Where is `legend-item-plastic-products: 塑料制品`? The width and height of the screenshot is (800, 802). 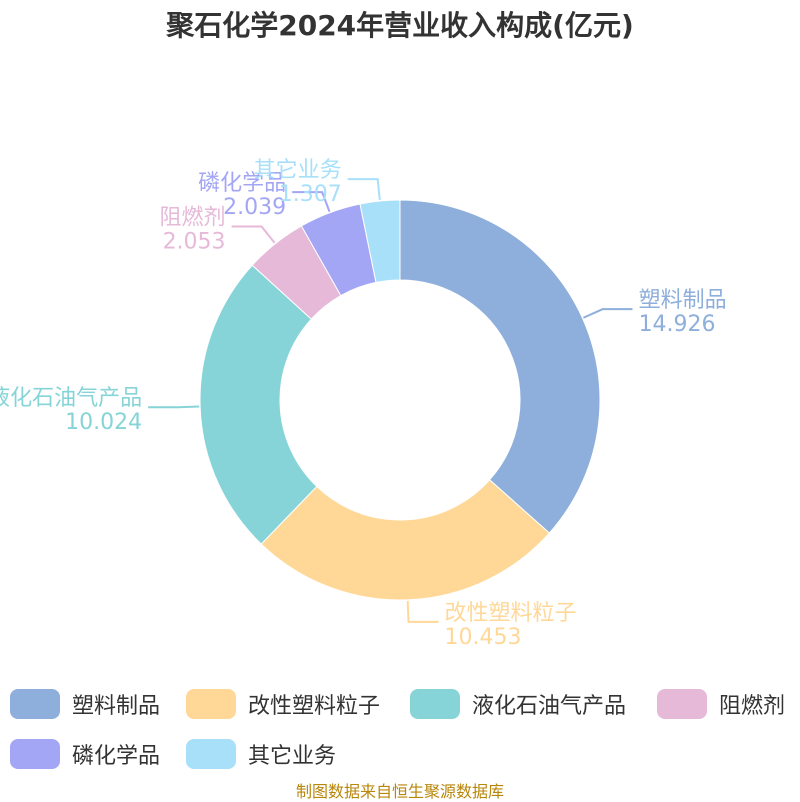 legend-item-plastic-products: 塑料制品 is located at coordinates (85, 704).